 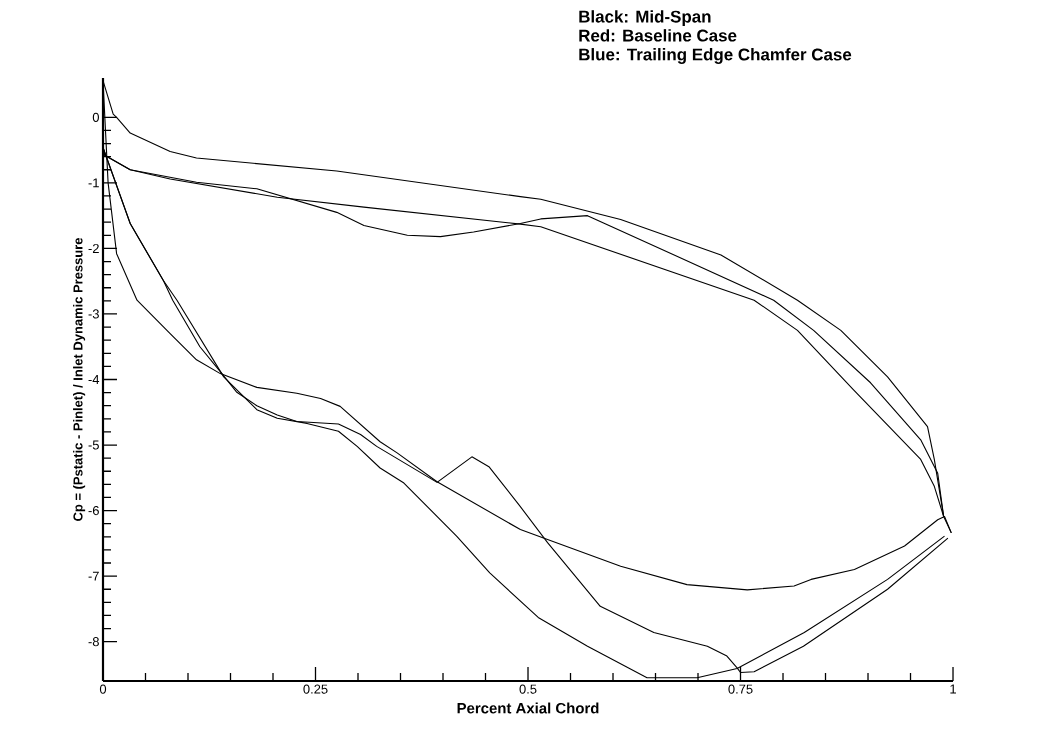 What do you see at coordinates (315, 689) in the screenshot?
I see `x-tick-label: 0.25` at bounding box center [315, 689].